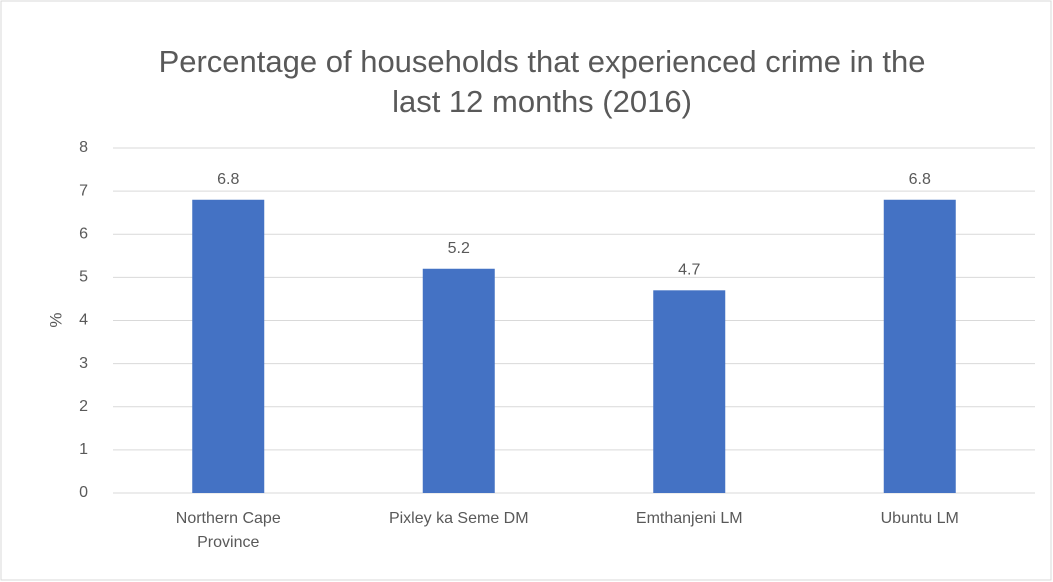  I want to click on y-tick-label: 3, so click(83, 363).